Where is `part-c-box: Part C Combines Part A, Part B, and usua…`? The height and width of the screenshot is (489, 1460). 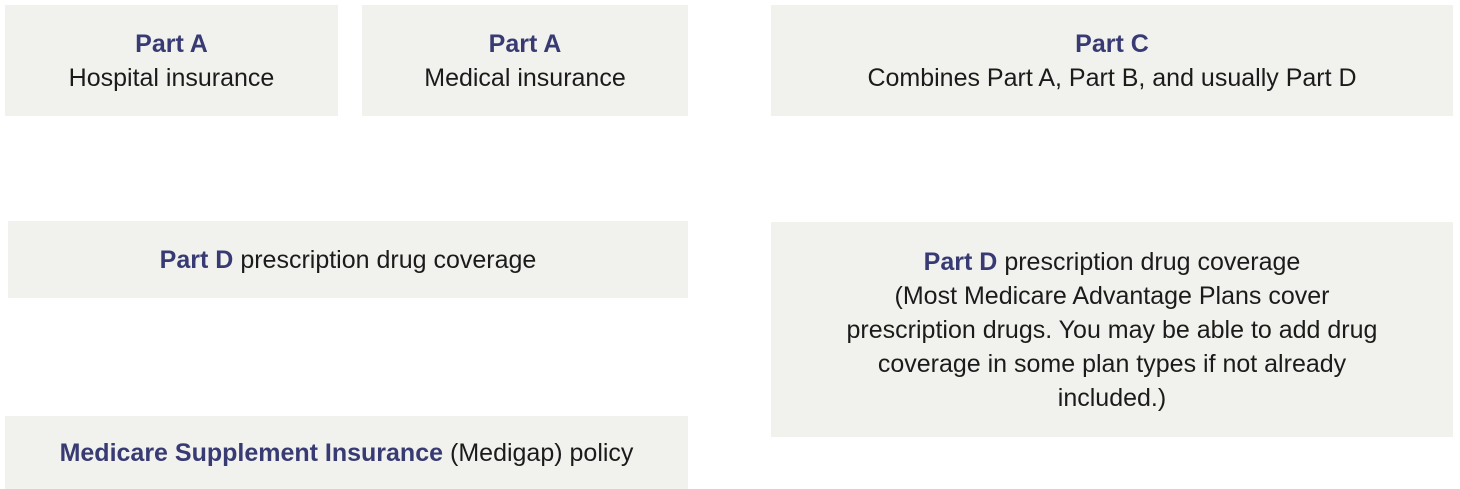
part-c-box: Part C Combines Part A, Part B, and usua… is located at coordinates (1112, 60).